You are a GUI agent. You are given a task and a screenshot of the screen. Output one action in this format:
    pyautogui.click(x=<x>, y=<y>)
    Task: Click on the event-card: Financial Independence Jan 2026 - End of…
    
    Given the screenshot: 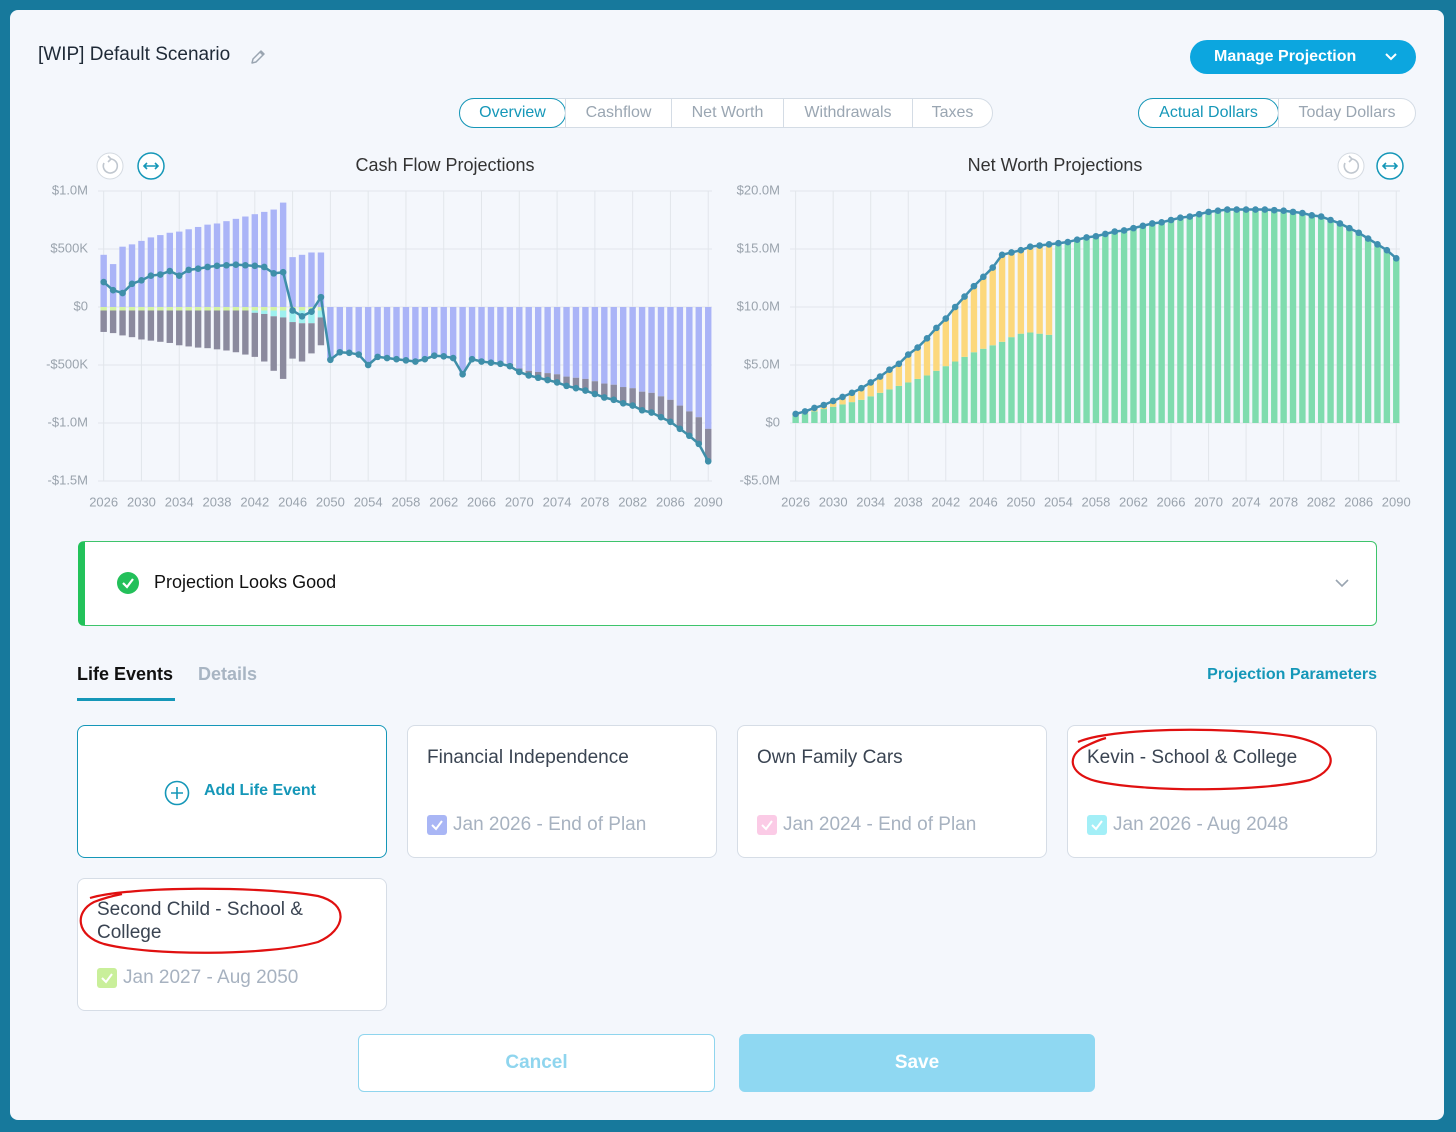 What is the action you would take?
    pyautogui.click(x=562, y=791)
    